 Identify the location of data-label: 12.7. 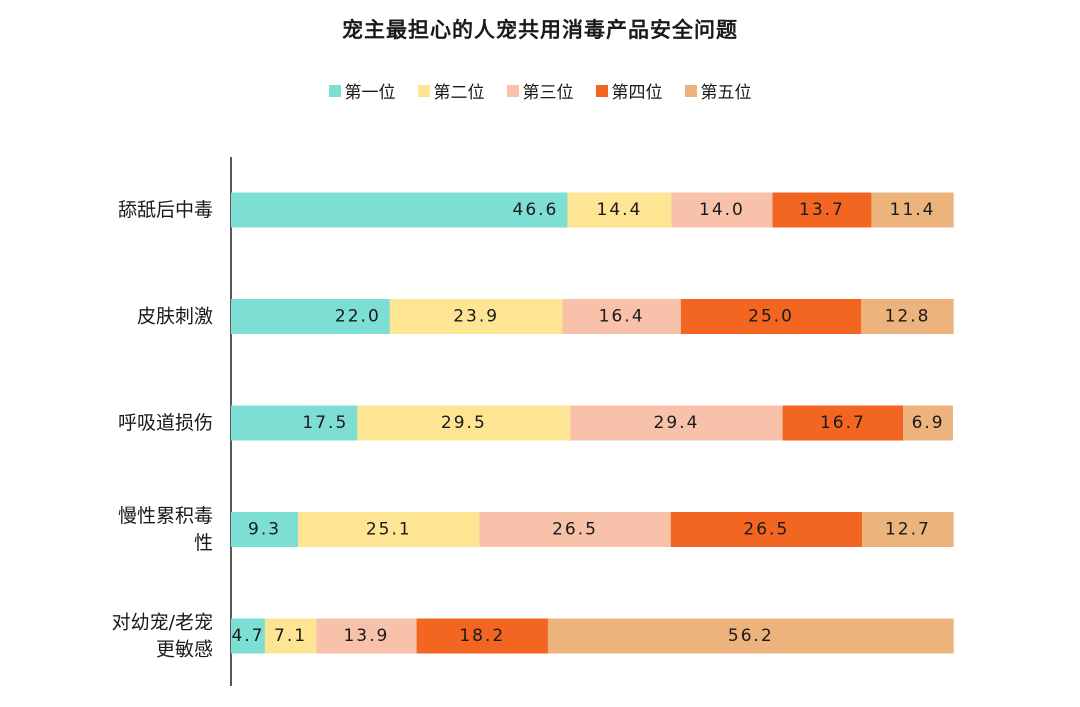
(908, 530).